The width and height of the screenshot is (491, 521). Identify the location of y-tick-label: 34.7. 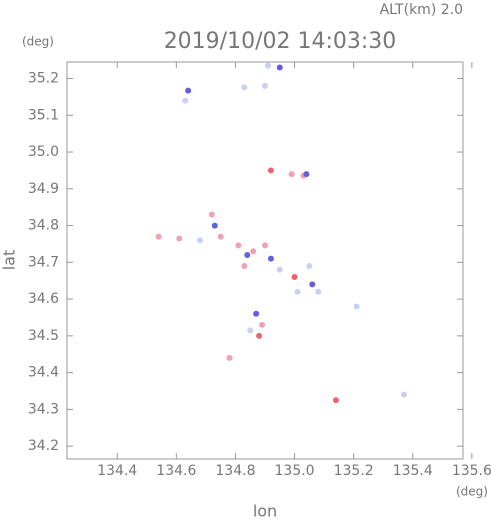
(43, 262).